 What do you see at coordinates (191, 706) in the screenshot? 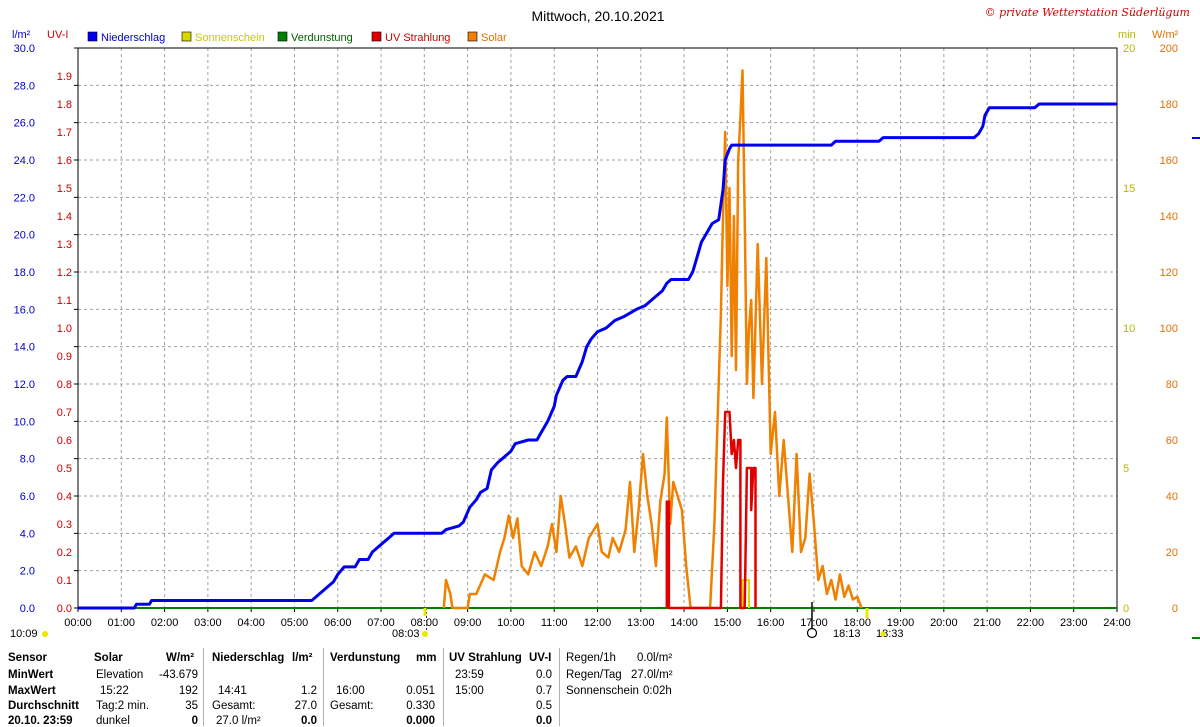
I see `solar-r3-val: 35` at bounding box center [191, 706].